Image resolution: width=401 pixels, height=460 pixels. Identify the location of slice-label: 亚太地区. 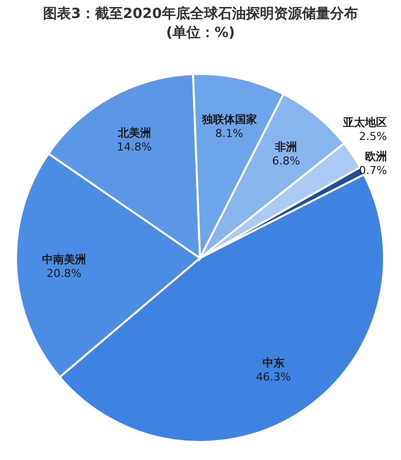
(364, 122).